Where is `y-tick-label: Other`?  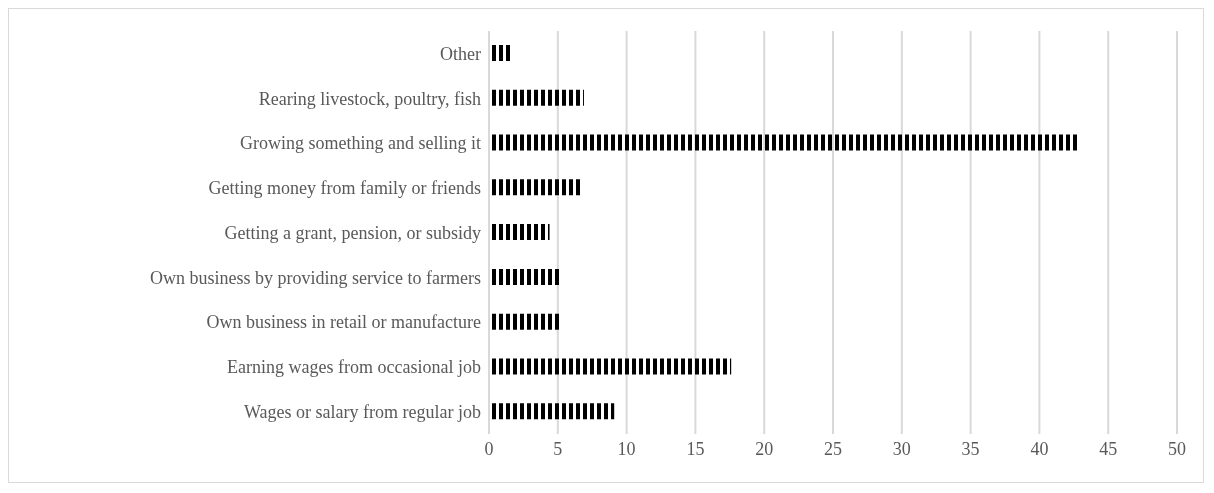
y-tick-label: Other is located at coordinates (460, 53).